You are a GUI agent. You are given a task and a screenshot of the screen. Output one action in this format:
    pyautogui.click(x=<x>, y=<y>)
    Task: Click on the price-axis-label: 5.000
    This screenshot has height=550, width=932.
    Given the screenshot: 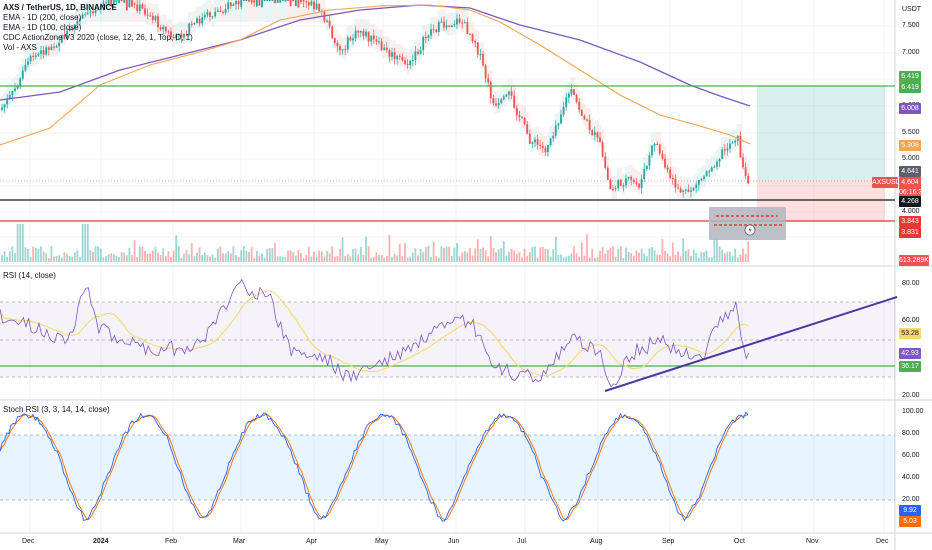 What is the action you would take?
    pyautogui.click(x=911, y=158)
    